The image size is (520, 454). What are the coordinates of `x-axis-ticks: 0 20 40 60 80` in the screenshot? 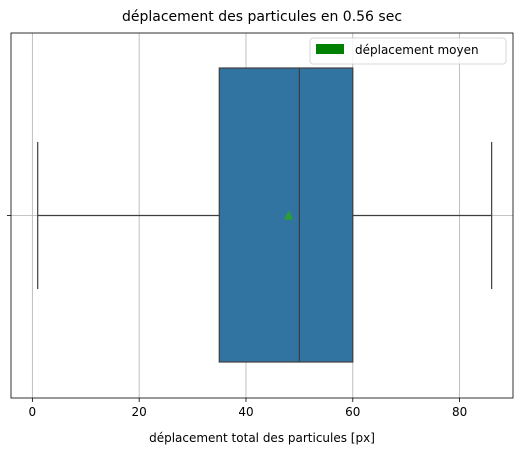 It's located at (248, 408).